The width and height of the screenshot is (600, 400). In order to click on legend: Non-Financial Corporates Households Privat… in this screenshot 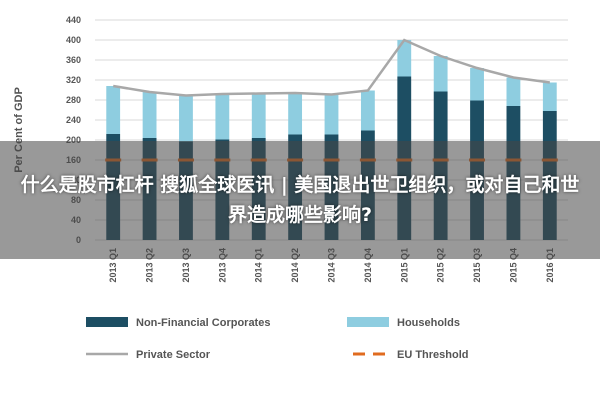, I will do `click(277, 339)`.